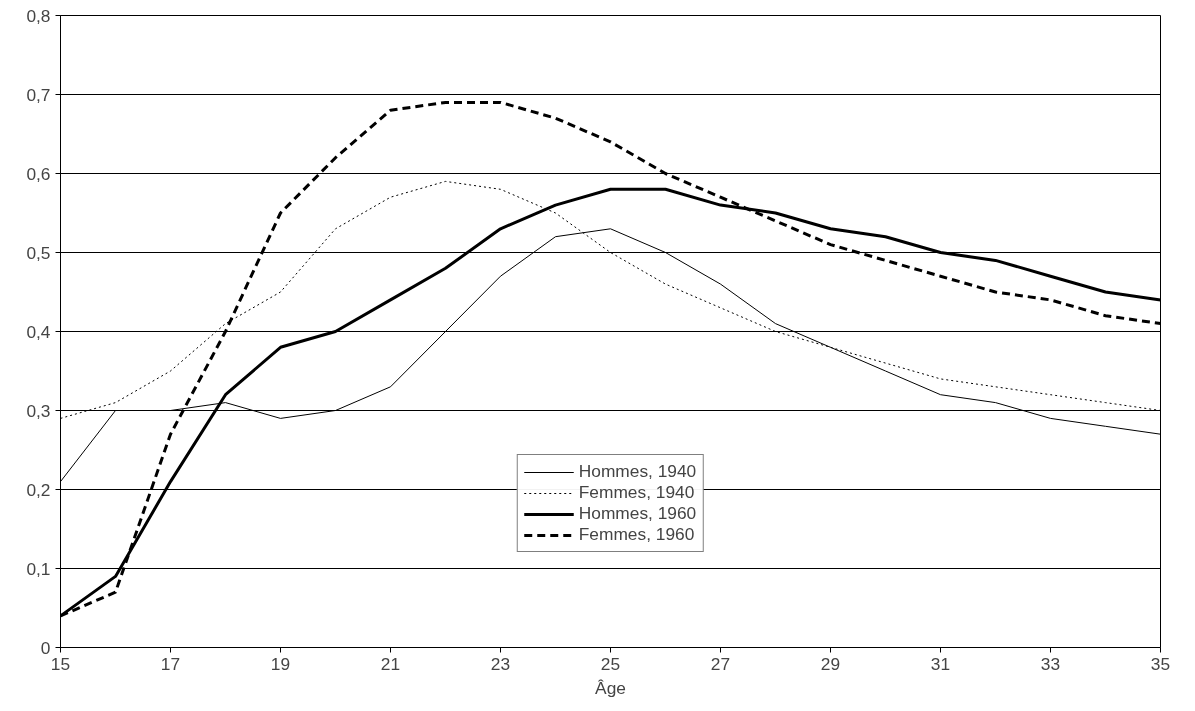  Describe the element at coordinates (636, 492) in the screenshot. I see `legend-label: Femmes, 1940` at that location.